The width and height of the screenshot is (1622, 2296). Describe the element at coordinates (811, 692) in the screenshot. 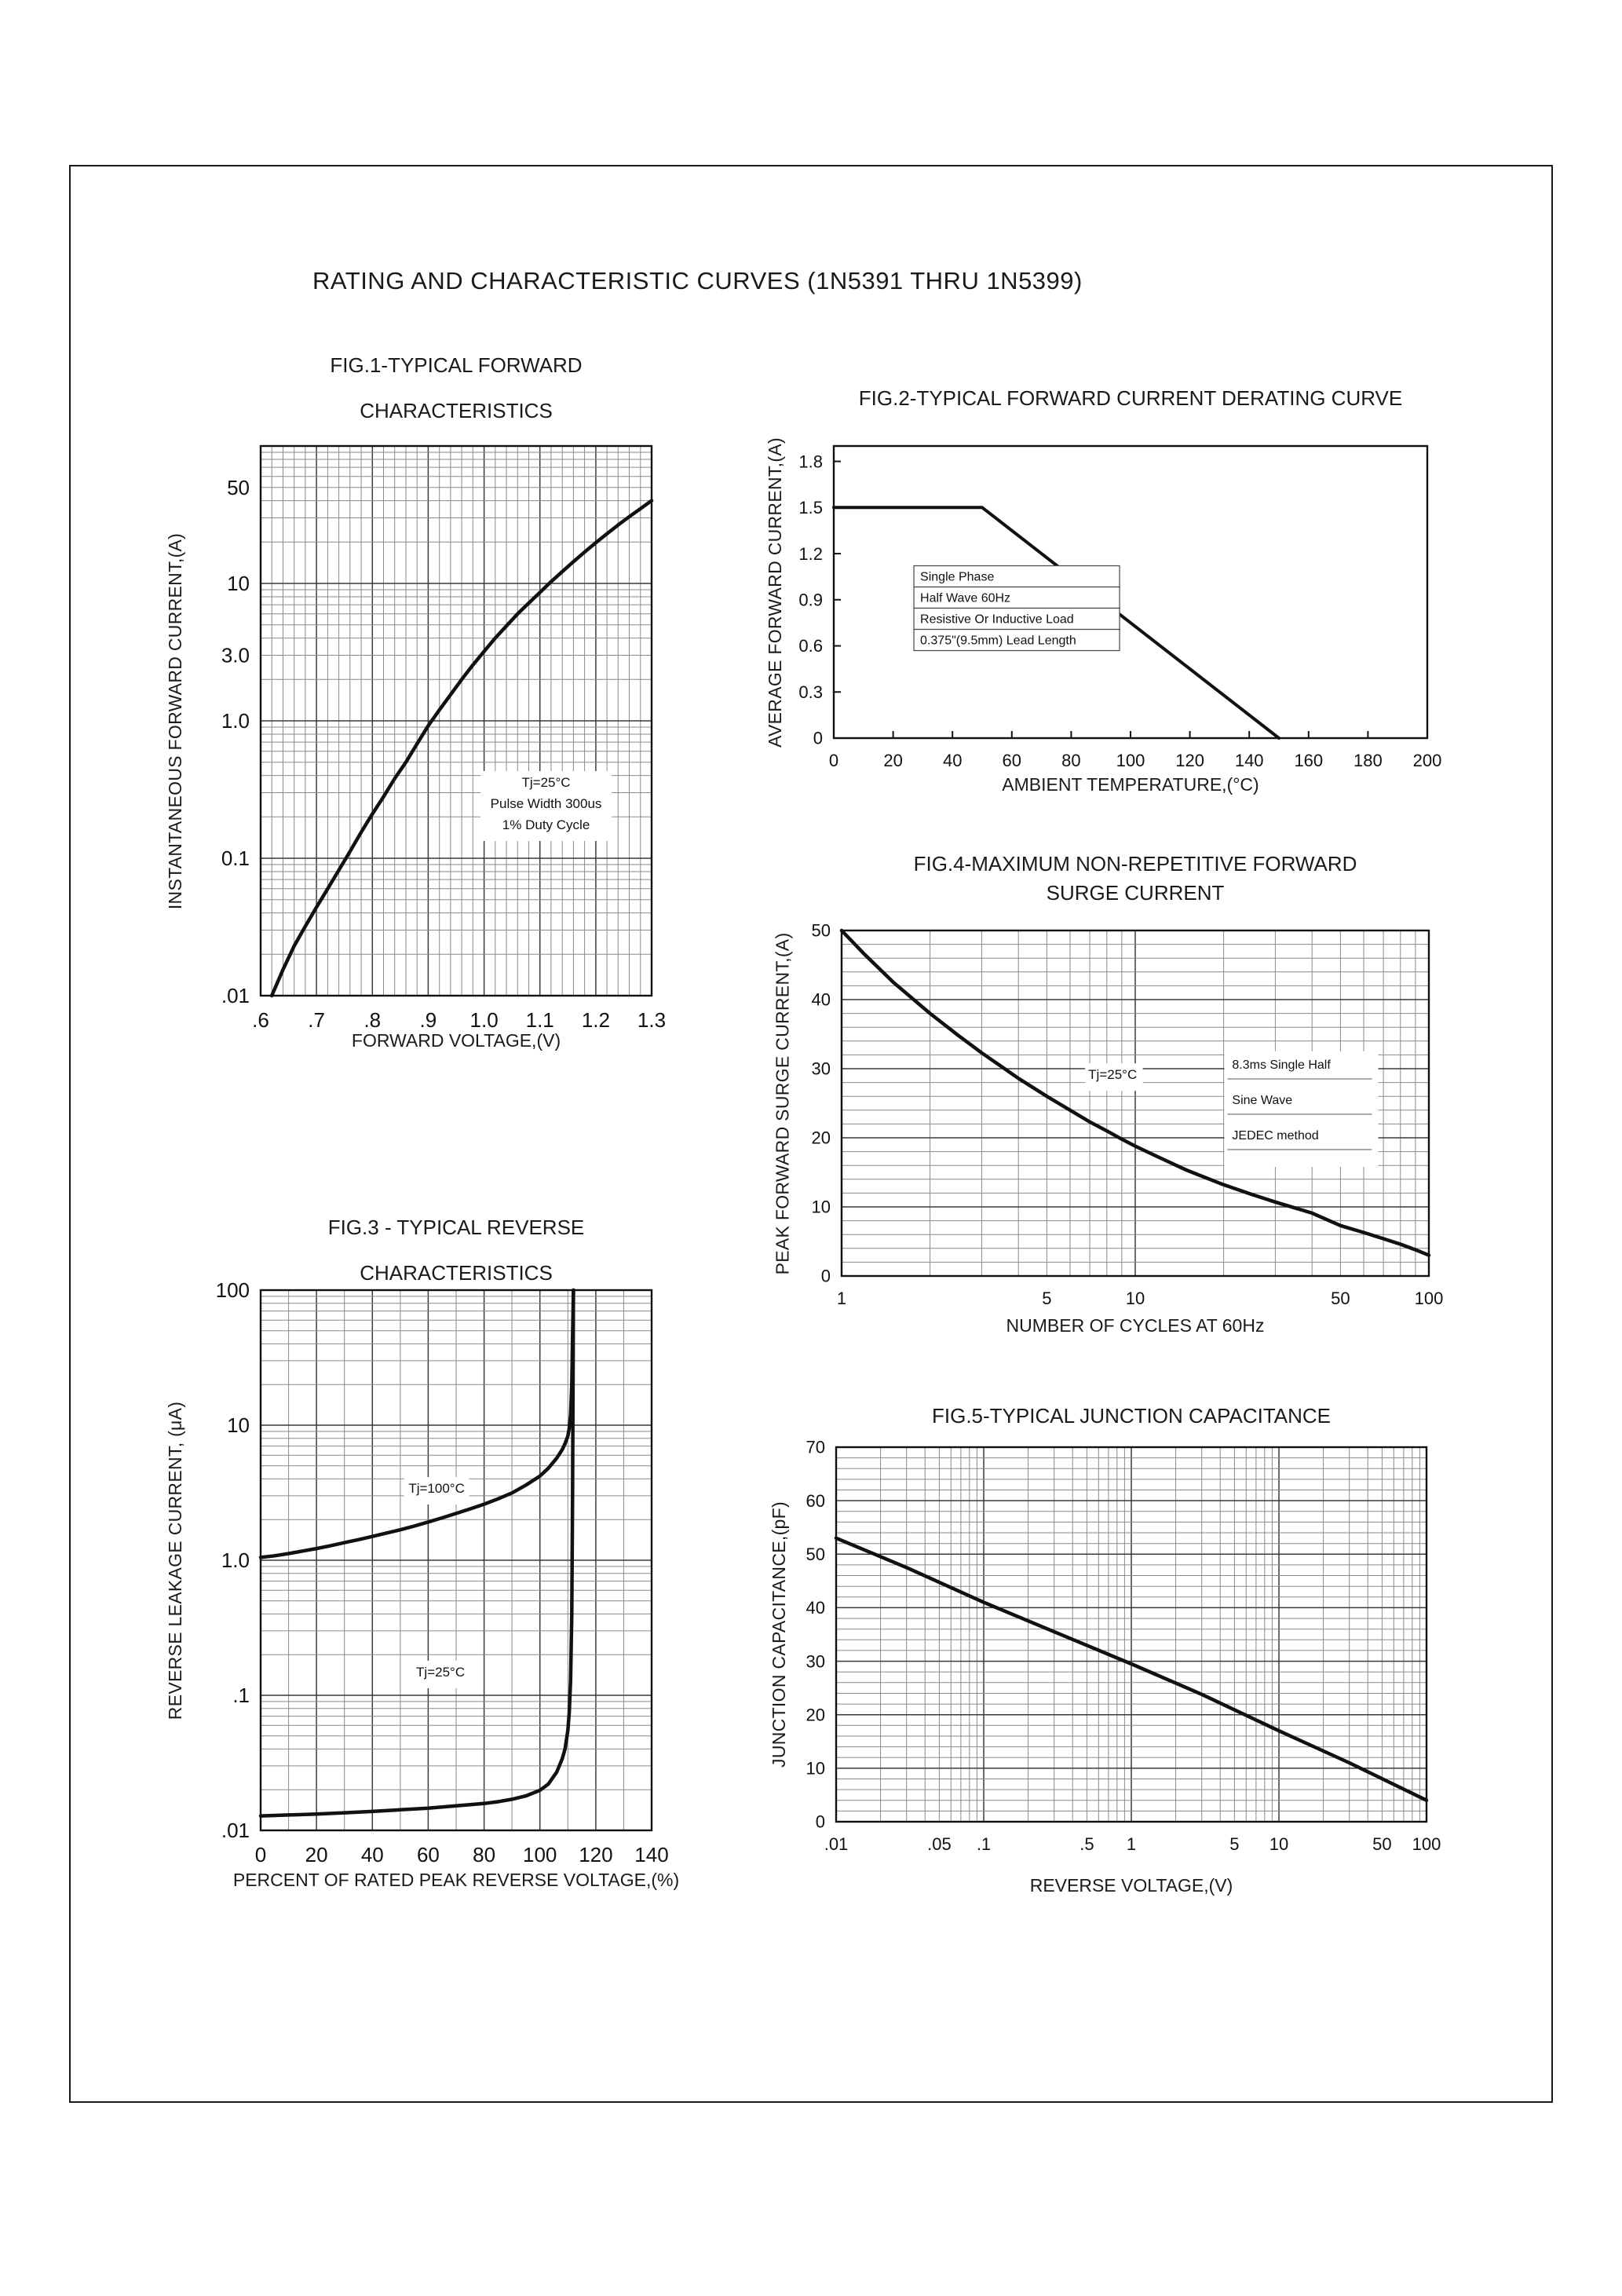

I see `svg-text: 0.3` at that location.